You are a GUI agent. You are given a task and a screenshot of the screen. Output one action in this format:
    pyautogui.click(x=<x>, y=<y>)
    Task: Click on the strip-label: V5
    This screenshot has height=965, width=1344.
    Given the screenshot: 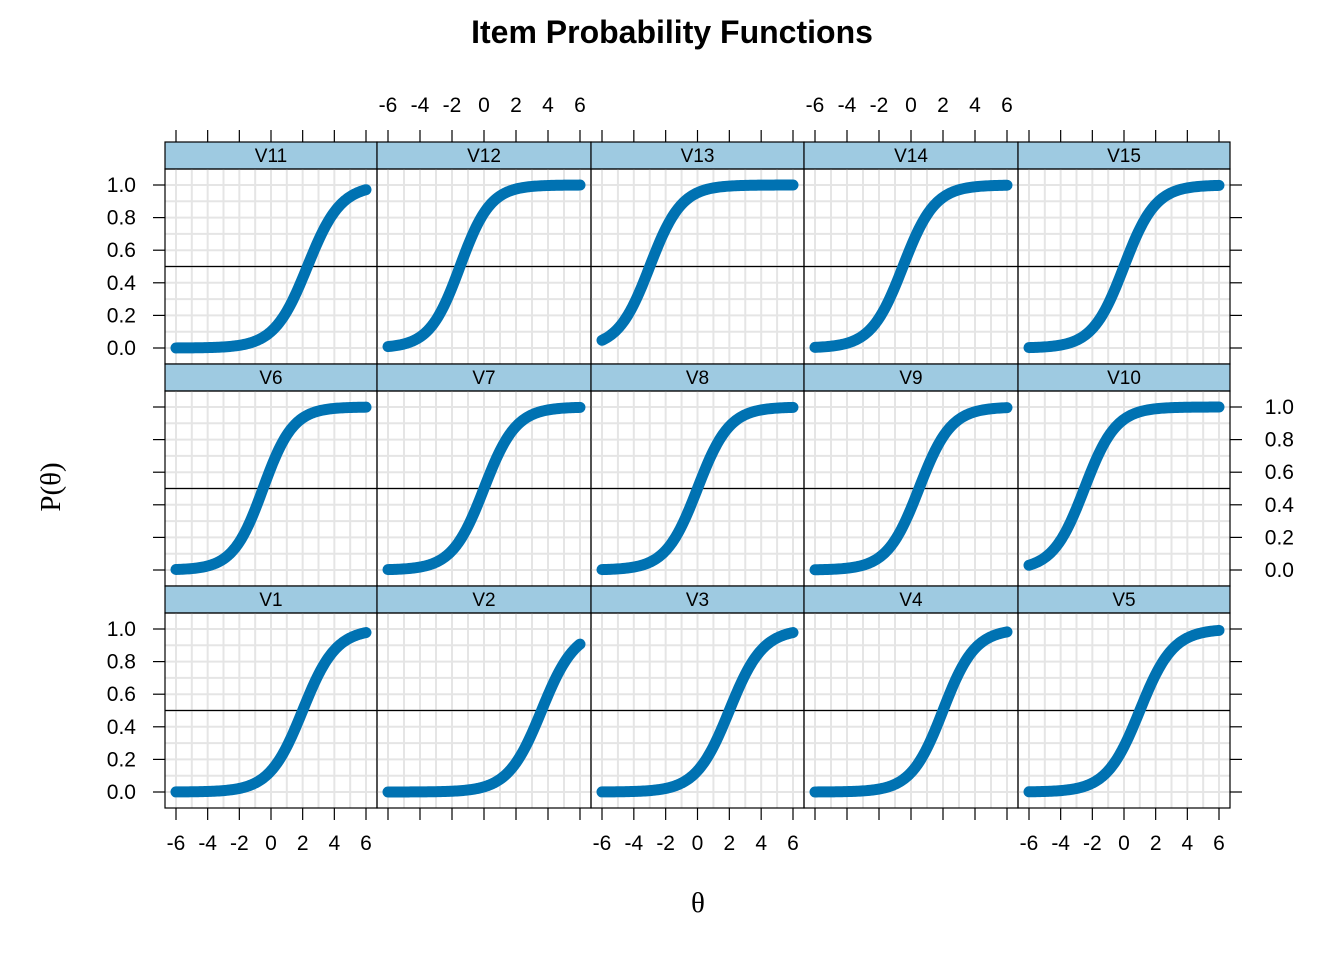 What is the action you would take?
    pyautogui.click(x=1123, y=600)
    